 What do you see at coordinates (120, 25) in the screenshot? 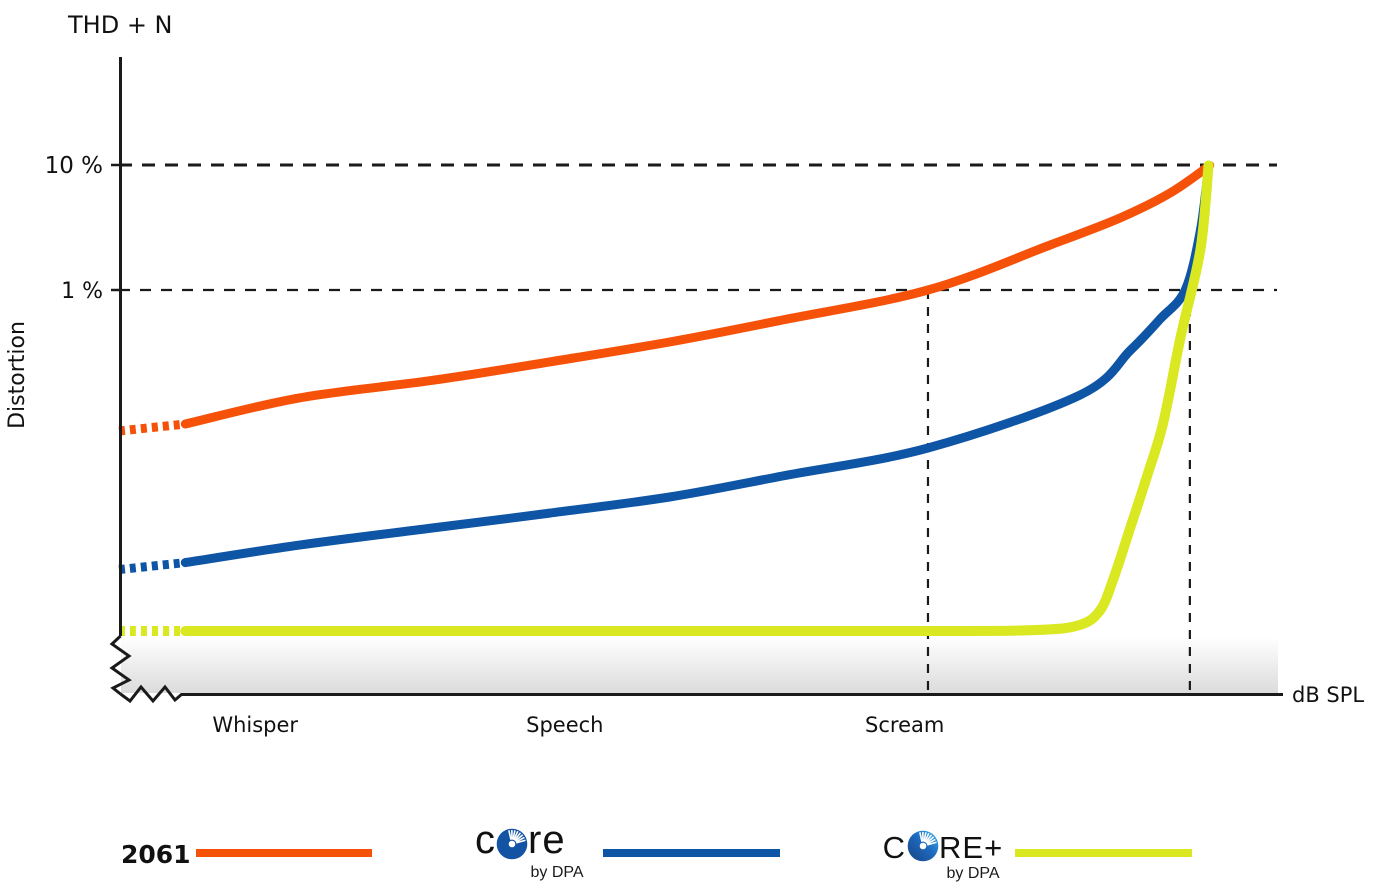
I see `chart-title: THD + N` at bounding box center [120, 25].